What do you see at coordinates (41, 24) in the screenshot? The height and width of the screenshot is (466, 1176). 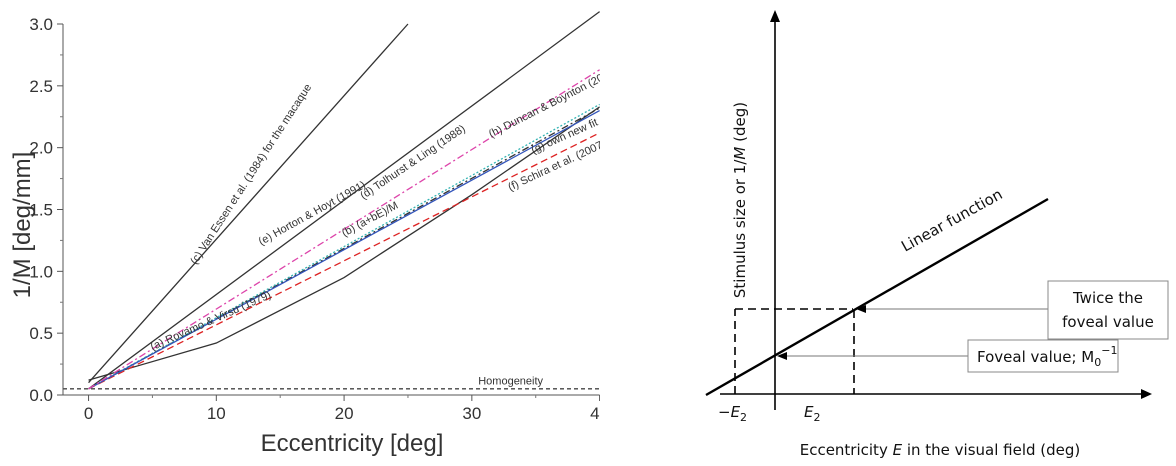 I see `y-tick-label: 3.0` at bounding box center [41, 24].